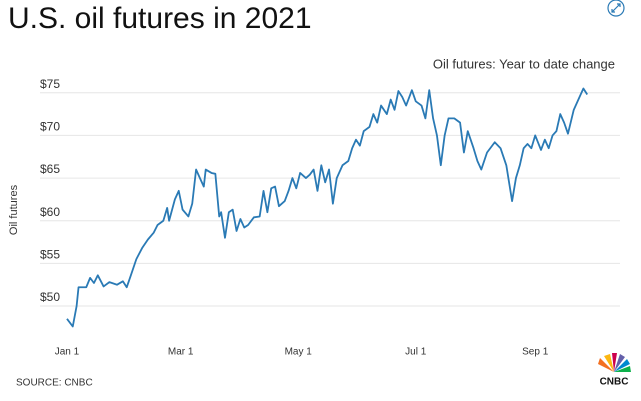 This screenshot has height=401, width=641. Describe the element at coordinates (299, 352) in the screenshot. I see `x-tick-label: May 1` at that location.